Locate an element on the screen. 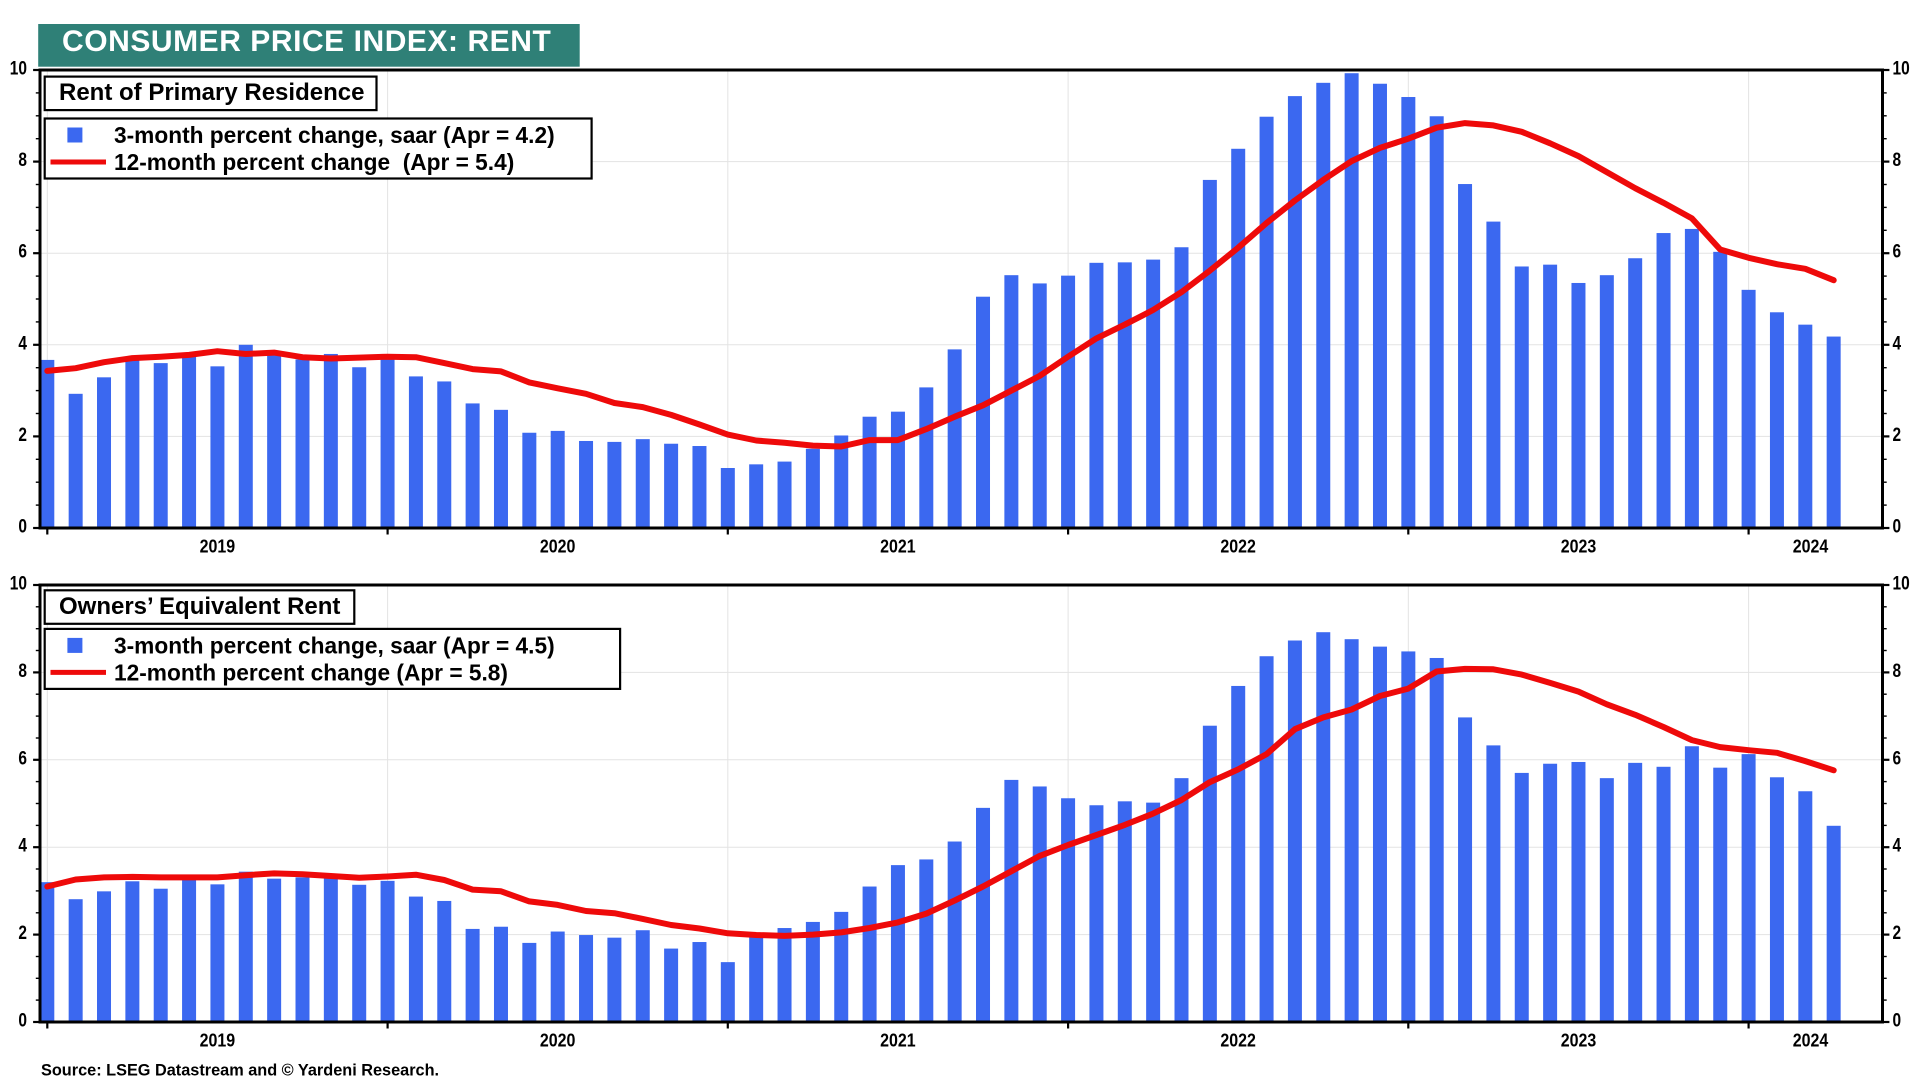 The height and width of the screenshot is (1080, 1920). svg-text:12-month percent change (Apr =: 12-month percent change (Apr = 5.8) is located at coordinates (311, 672).